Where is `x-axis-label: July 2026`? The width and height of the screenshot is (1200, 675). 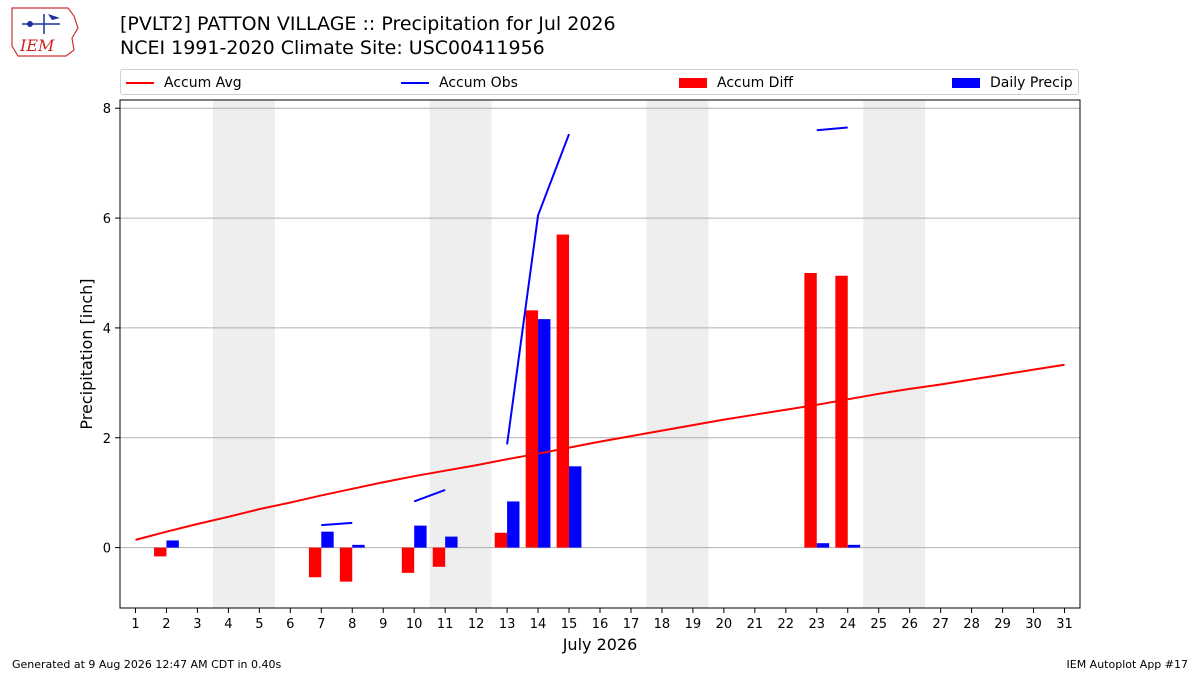
x-axis-label: July 2026 is located at coordinates (600, 644).